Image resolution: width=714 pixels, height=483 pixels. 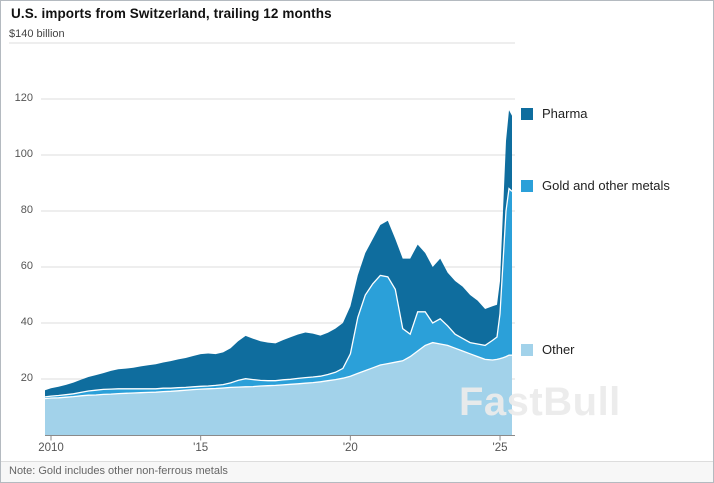 I want to click on legend-swatch-pharma-icon, so click(x=527, y=113).